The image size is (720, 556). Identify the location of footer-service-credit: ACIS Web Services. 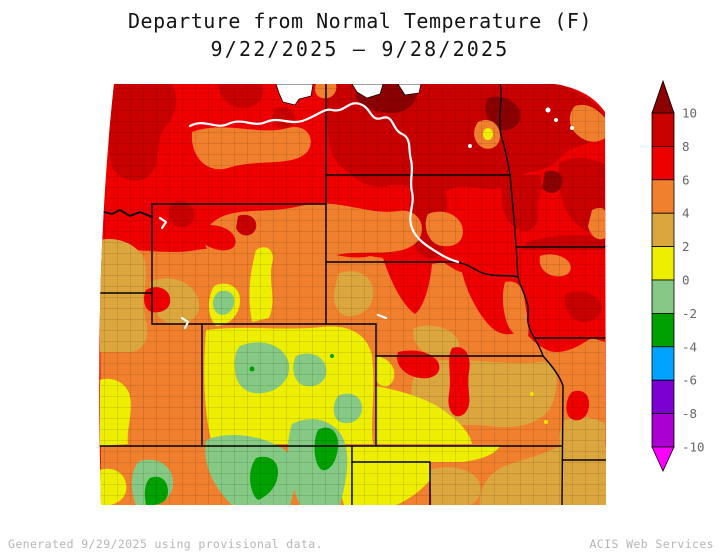
(651, 544).